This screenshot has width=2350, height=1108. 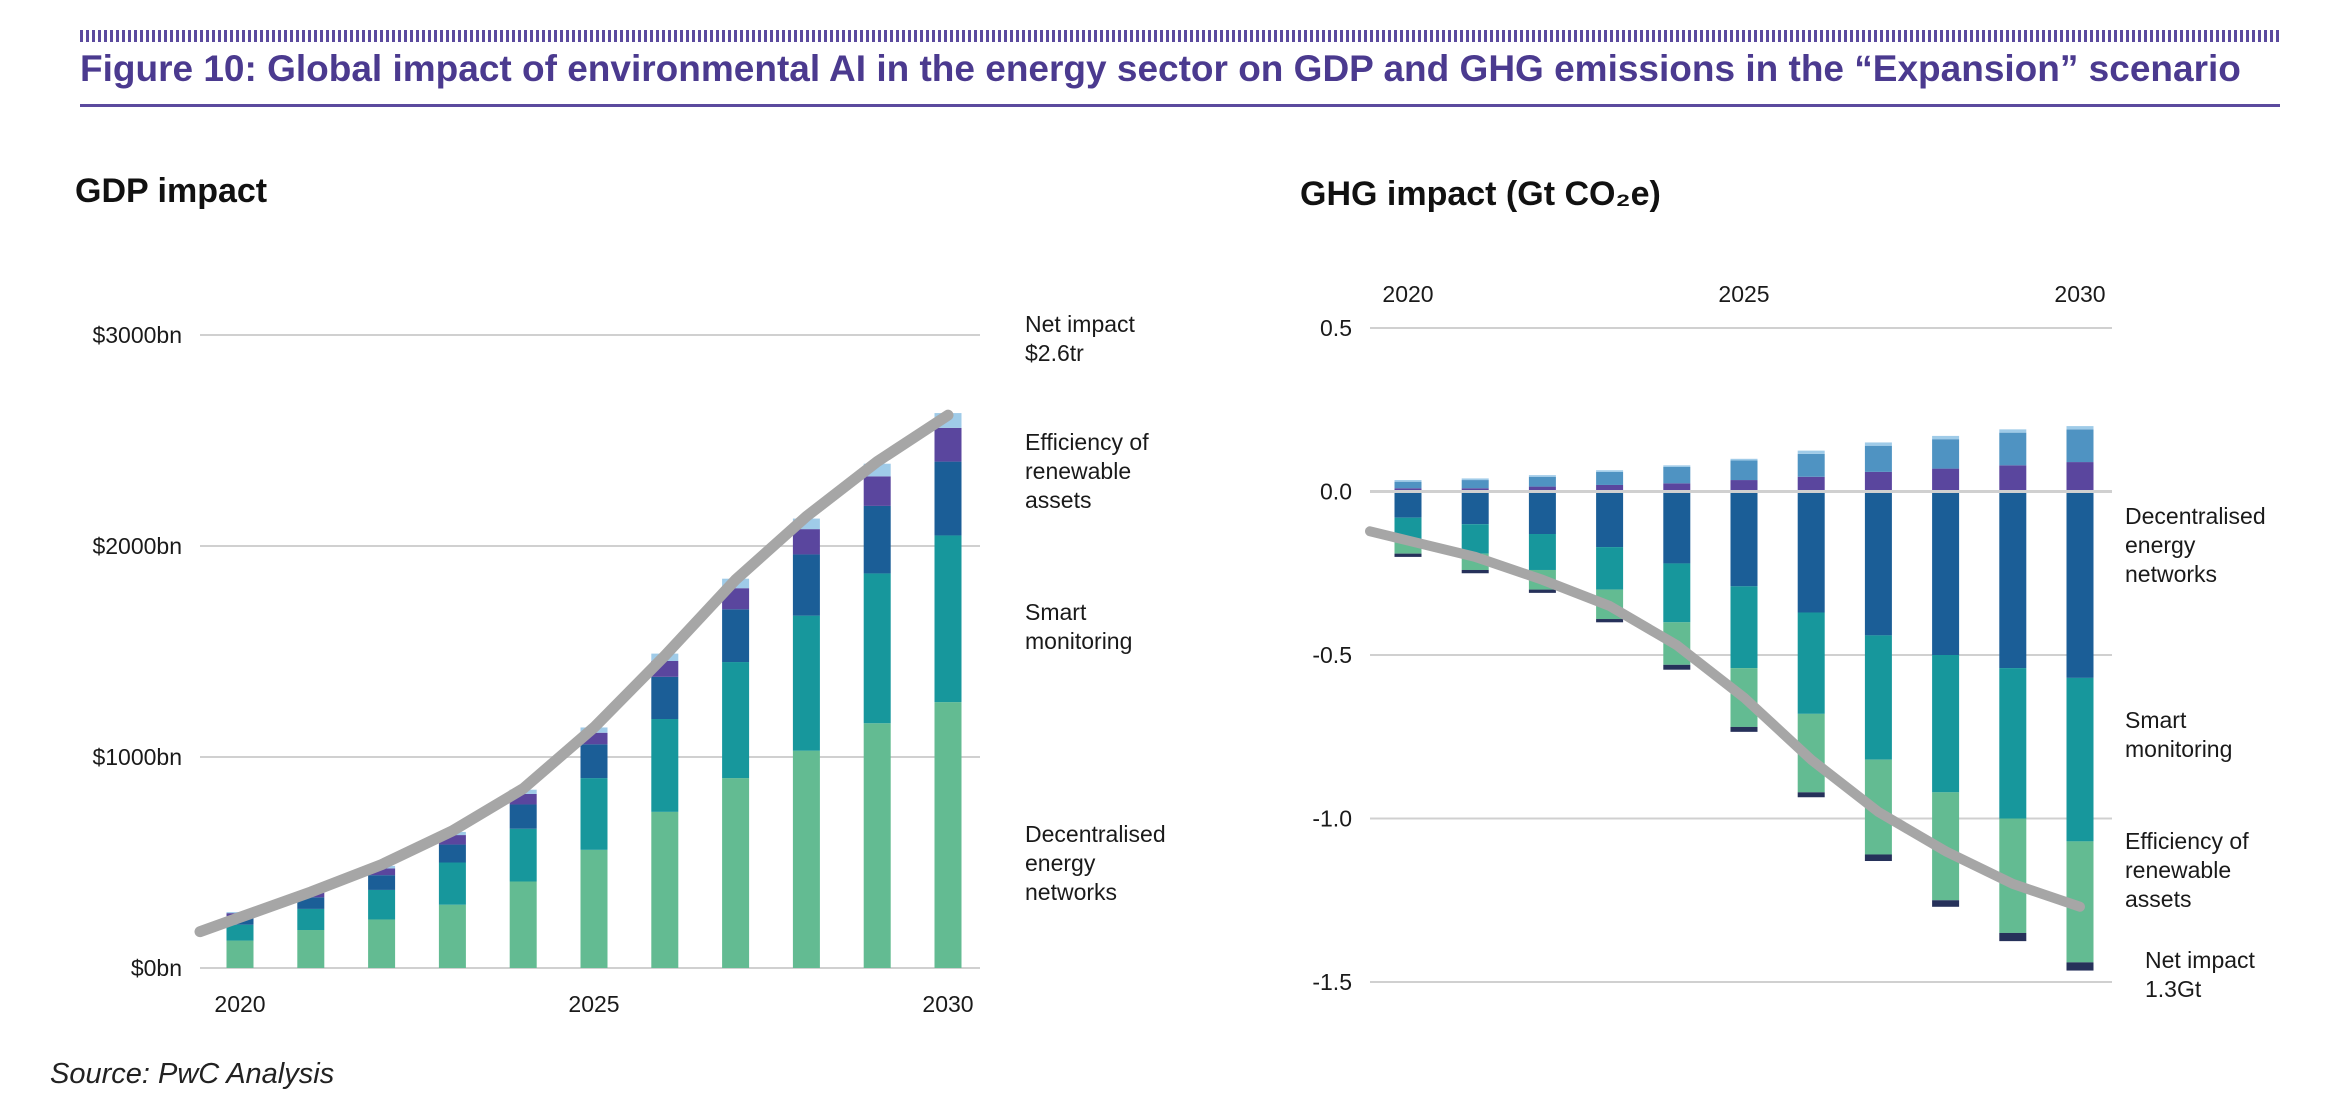 I want to click on gdp-annotation-smart-monitoring-line-1: Smart, so click(x=1056, y=612).